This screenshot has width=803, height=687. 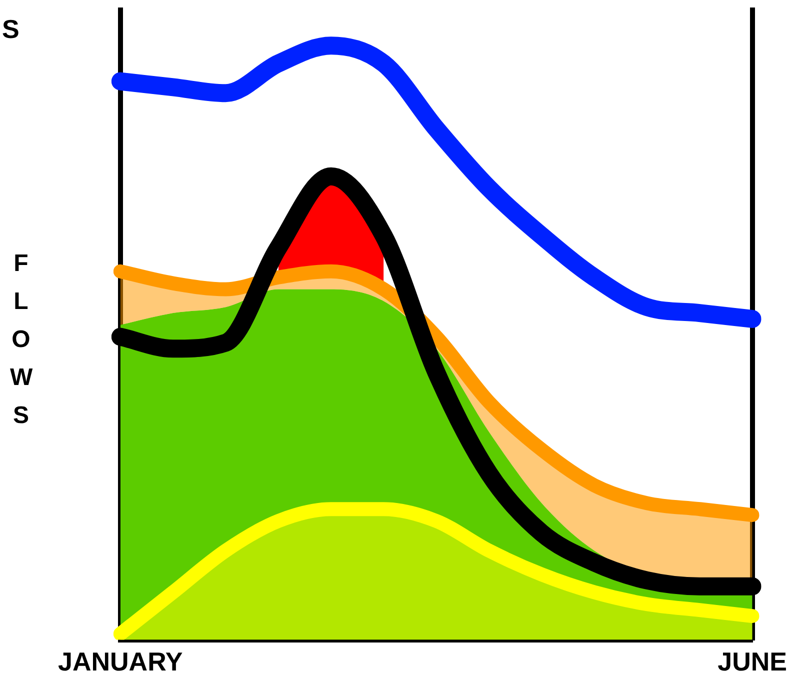 I want to click on text: S, so click(x=11, y=29).